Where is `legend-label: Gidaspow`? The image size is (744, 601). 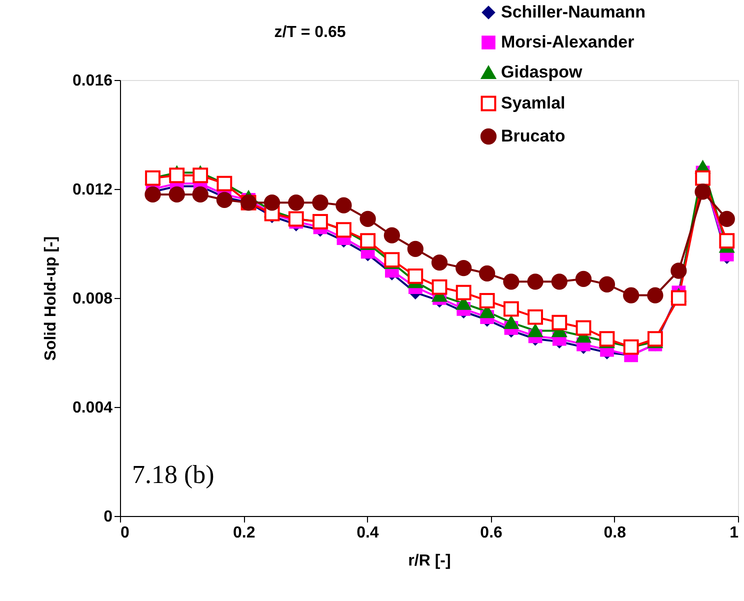 legend-label: Gidaspow is located at coordinates (542, 72).